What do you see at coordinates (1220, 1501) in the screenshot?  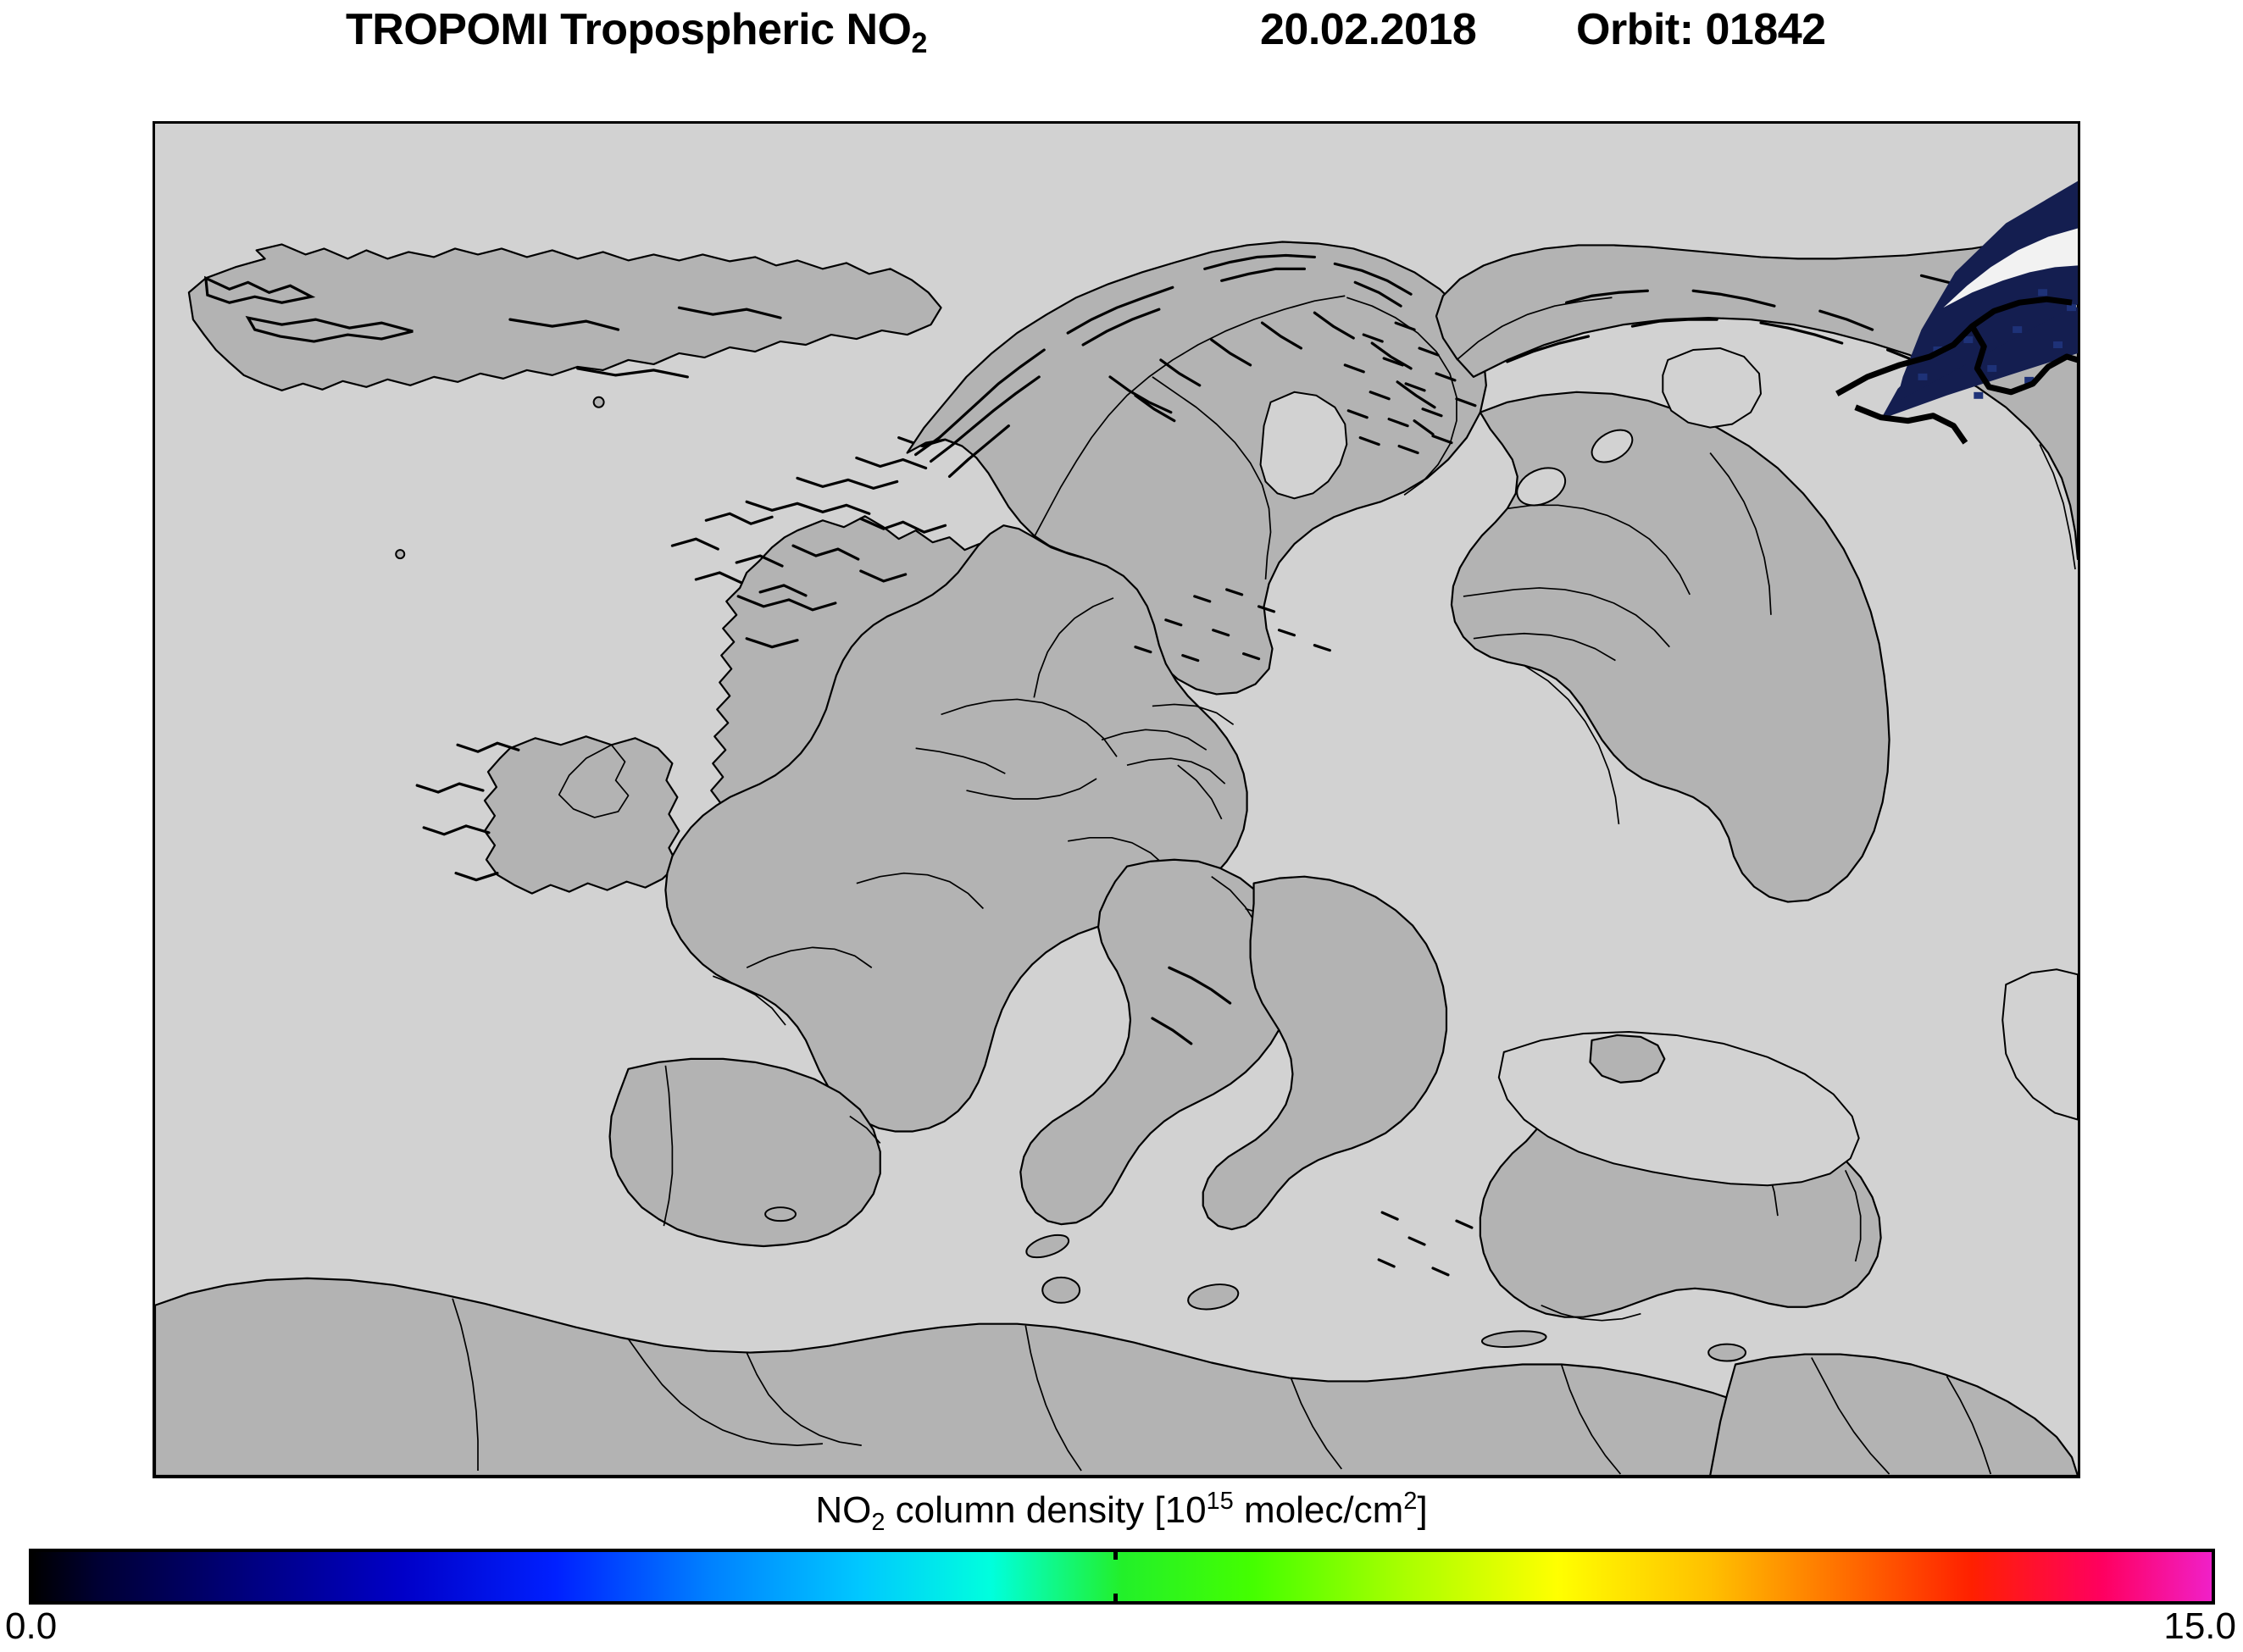 I see `colorbar-label-exponent: 15` at bounding box center [1220, 1501].